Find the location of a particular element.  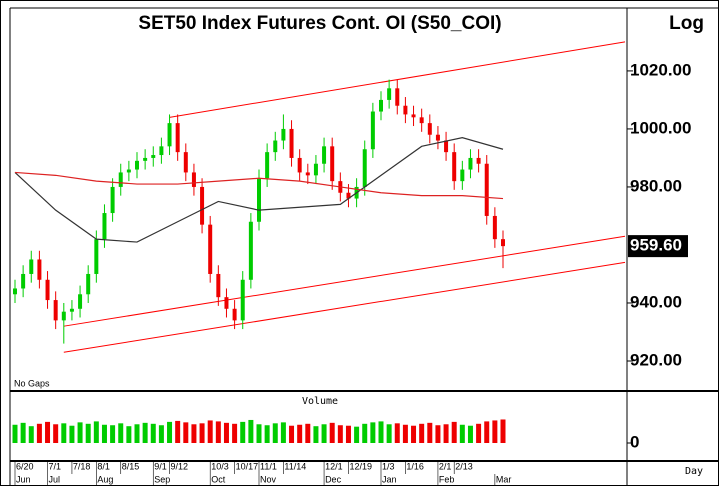

y-tick-label: 1000.00 is located at coordinates (660, 127).